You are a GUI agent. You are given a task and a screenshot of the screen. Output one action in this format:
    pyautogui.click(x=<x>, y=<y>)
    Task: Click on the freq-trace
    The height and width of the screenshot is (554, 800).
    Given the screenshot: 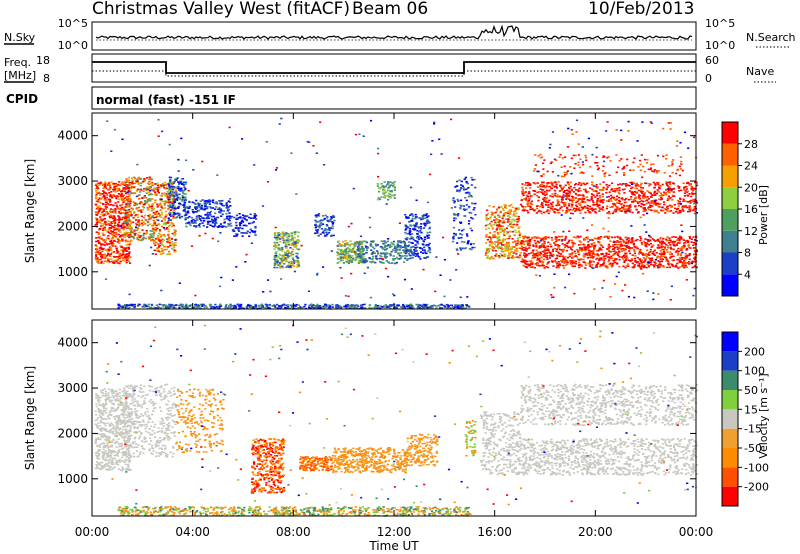 What is the action you would take?
    pyautogui.click(x=394, y=67)
    